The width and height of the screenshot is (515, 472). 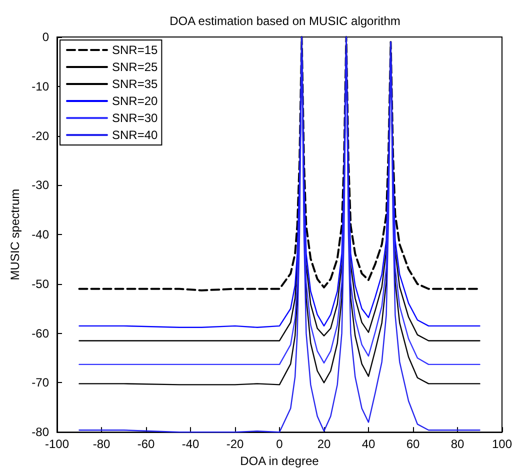 What do you see at coordinates (135, 84) in the screenshot?
I see `legend-label: SNR=35` at bounding box center [135, 84].